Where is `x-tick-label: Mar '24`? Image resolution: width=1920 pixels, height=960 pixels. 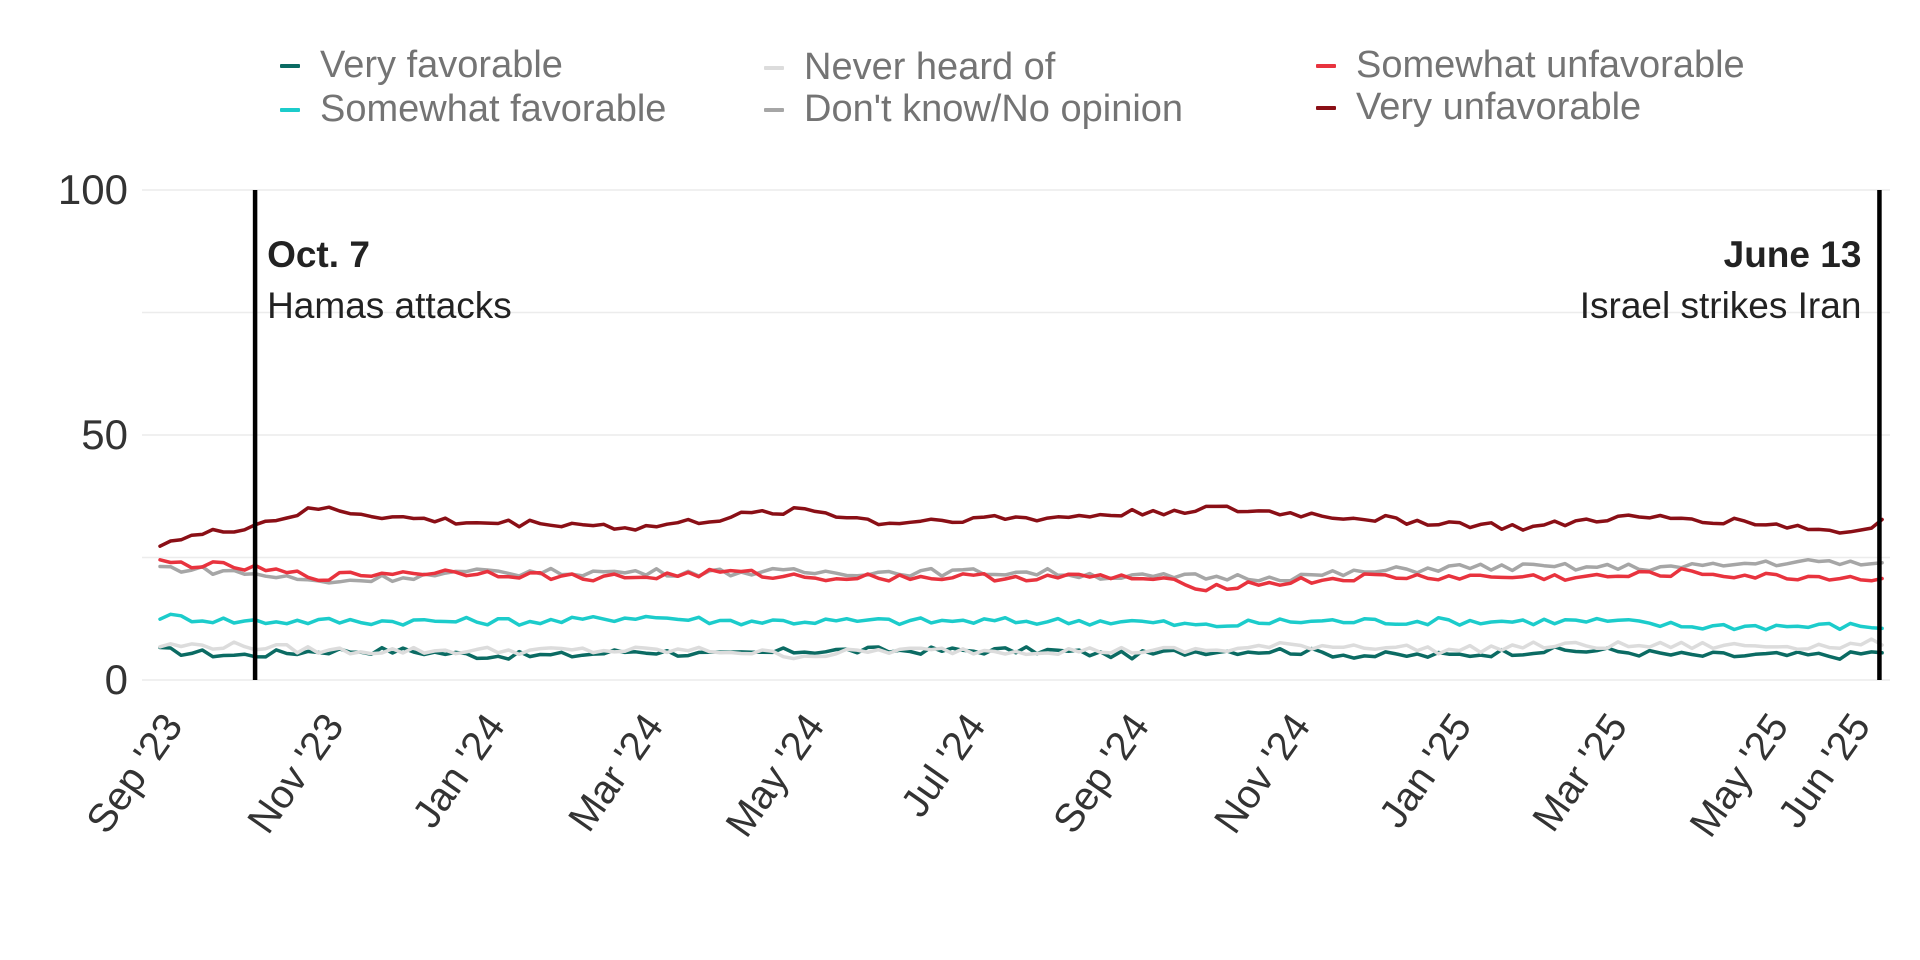 x-tick-label: Mar '24 is located at coordinates (616, 772).